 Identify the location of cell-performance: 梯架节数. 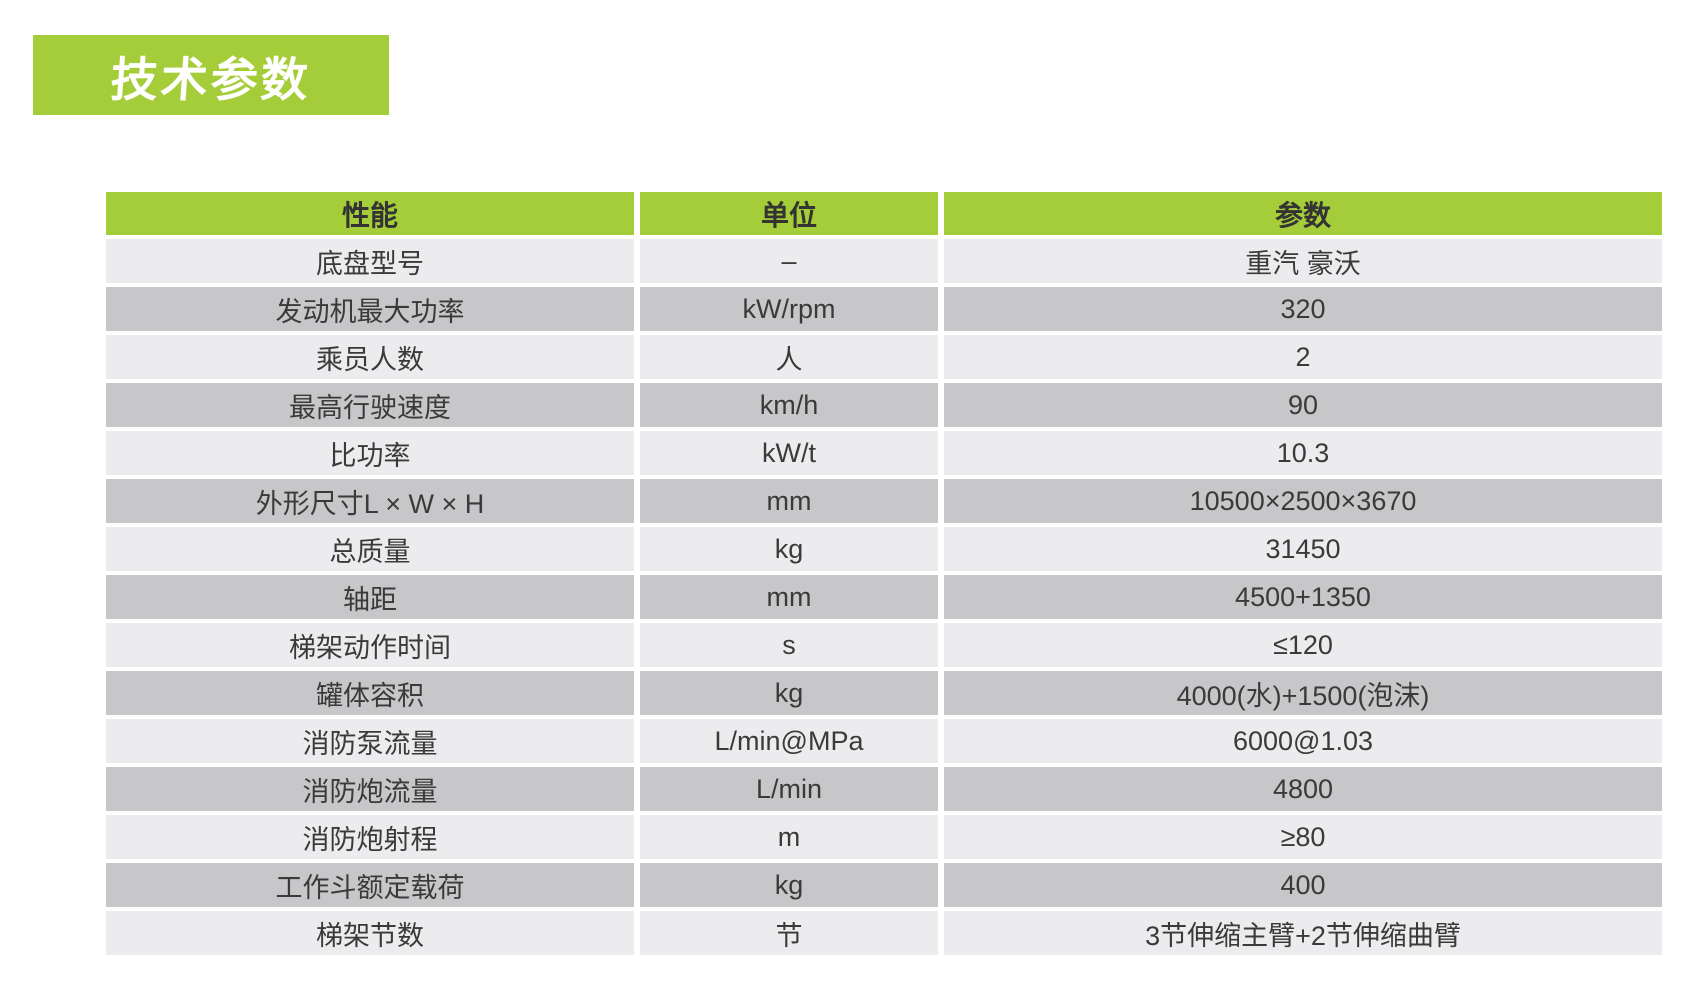
(370, 933).